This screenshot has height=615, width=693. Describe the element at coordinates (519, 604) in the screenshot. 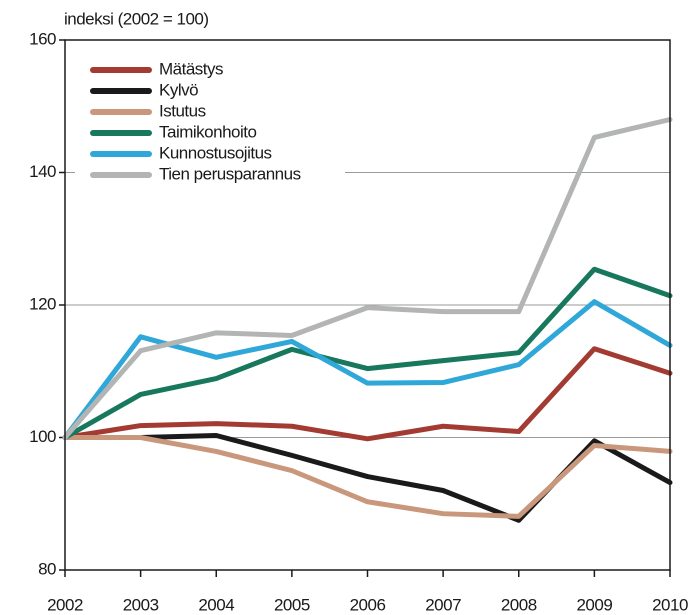

I see `x-tick-label: 2008` at that location.